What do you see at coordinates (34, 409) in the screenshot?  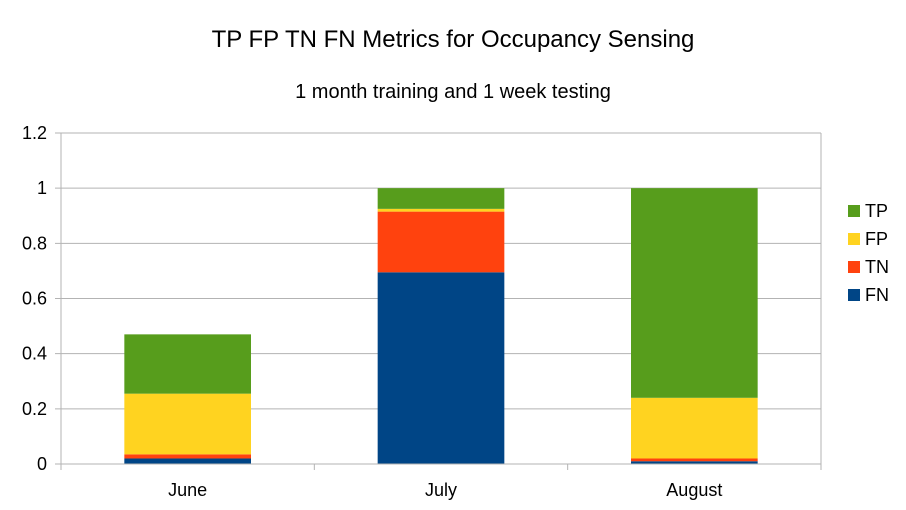 I see `y-tick-label: 0.2` at bounding box center [34, 409].